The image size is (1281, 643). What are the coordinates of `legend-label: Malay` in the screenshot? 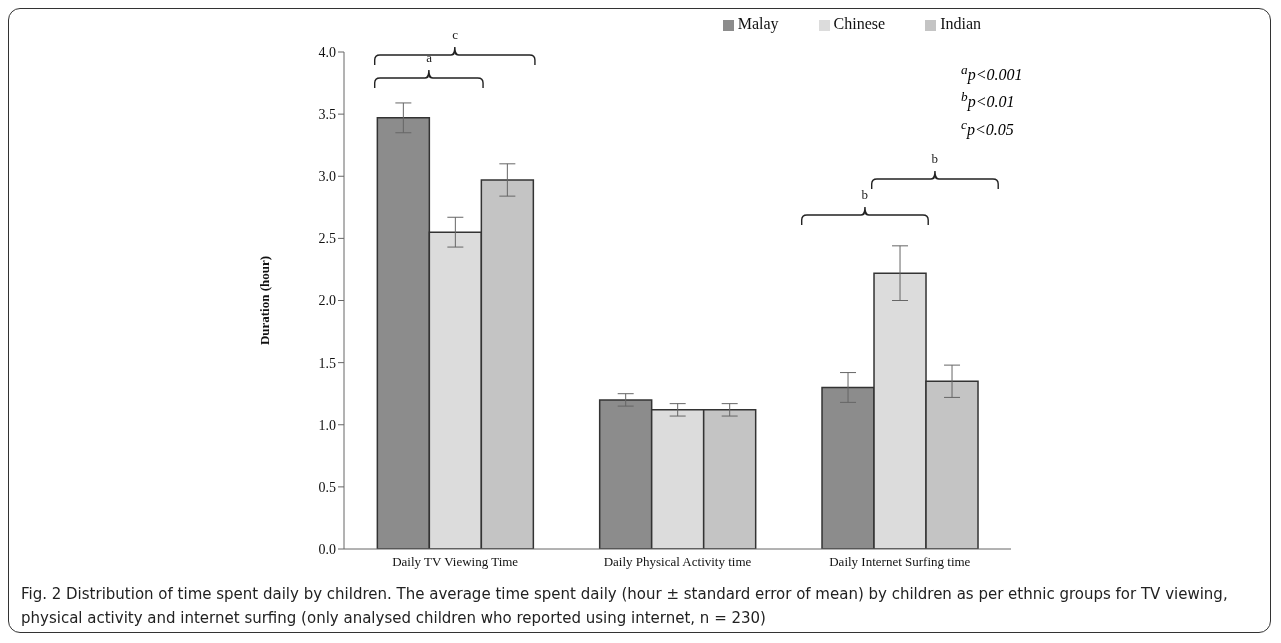 It's located at (758, 23).